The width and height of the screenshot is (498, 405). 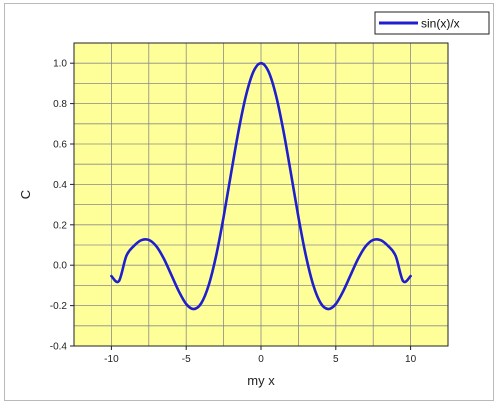 What do you see at coordinates (261, 359) in the screenshot?
I see `x-tick-label: 0` at bounding box center [261, 359].